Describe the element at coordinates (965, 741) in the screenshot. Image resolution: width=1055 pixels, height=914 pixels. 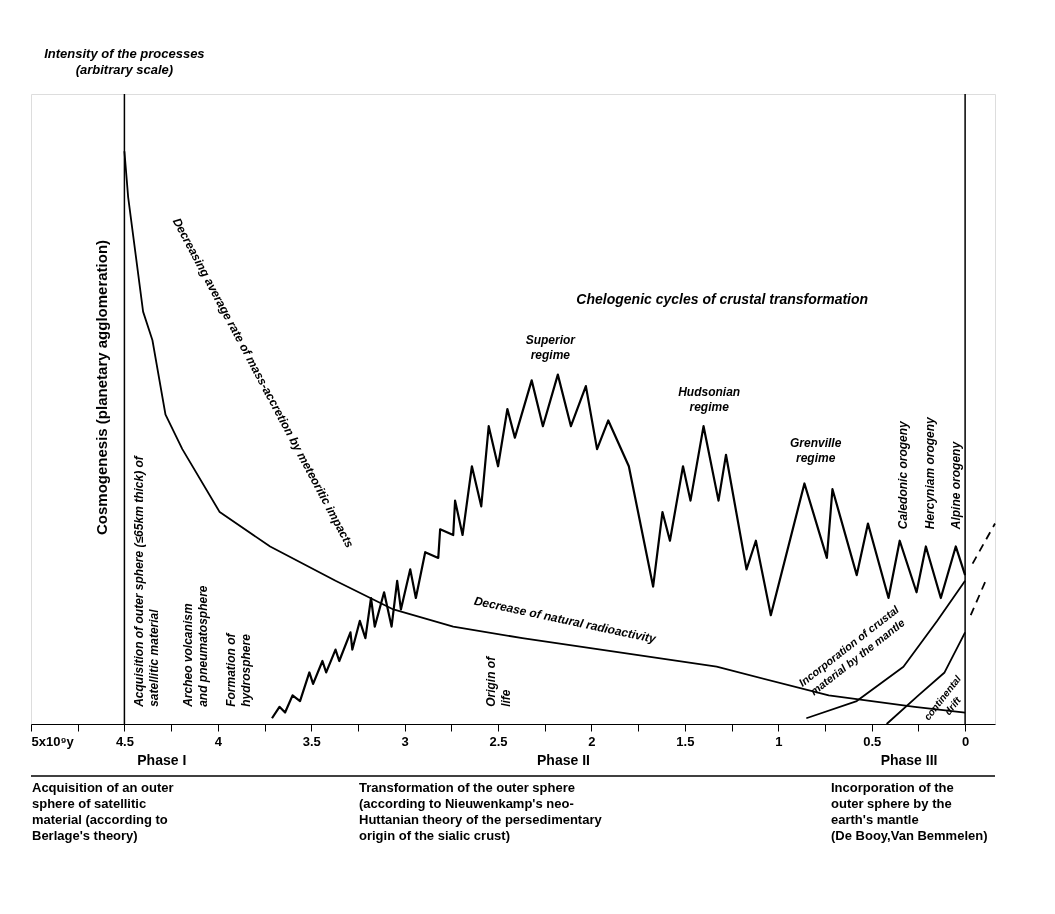
I see `x-tick-label: 0` at that location.